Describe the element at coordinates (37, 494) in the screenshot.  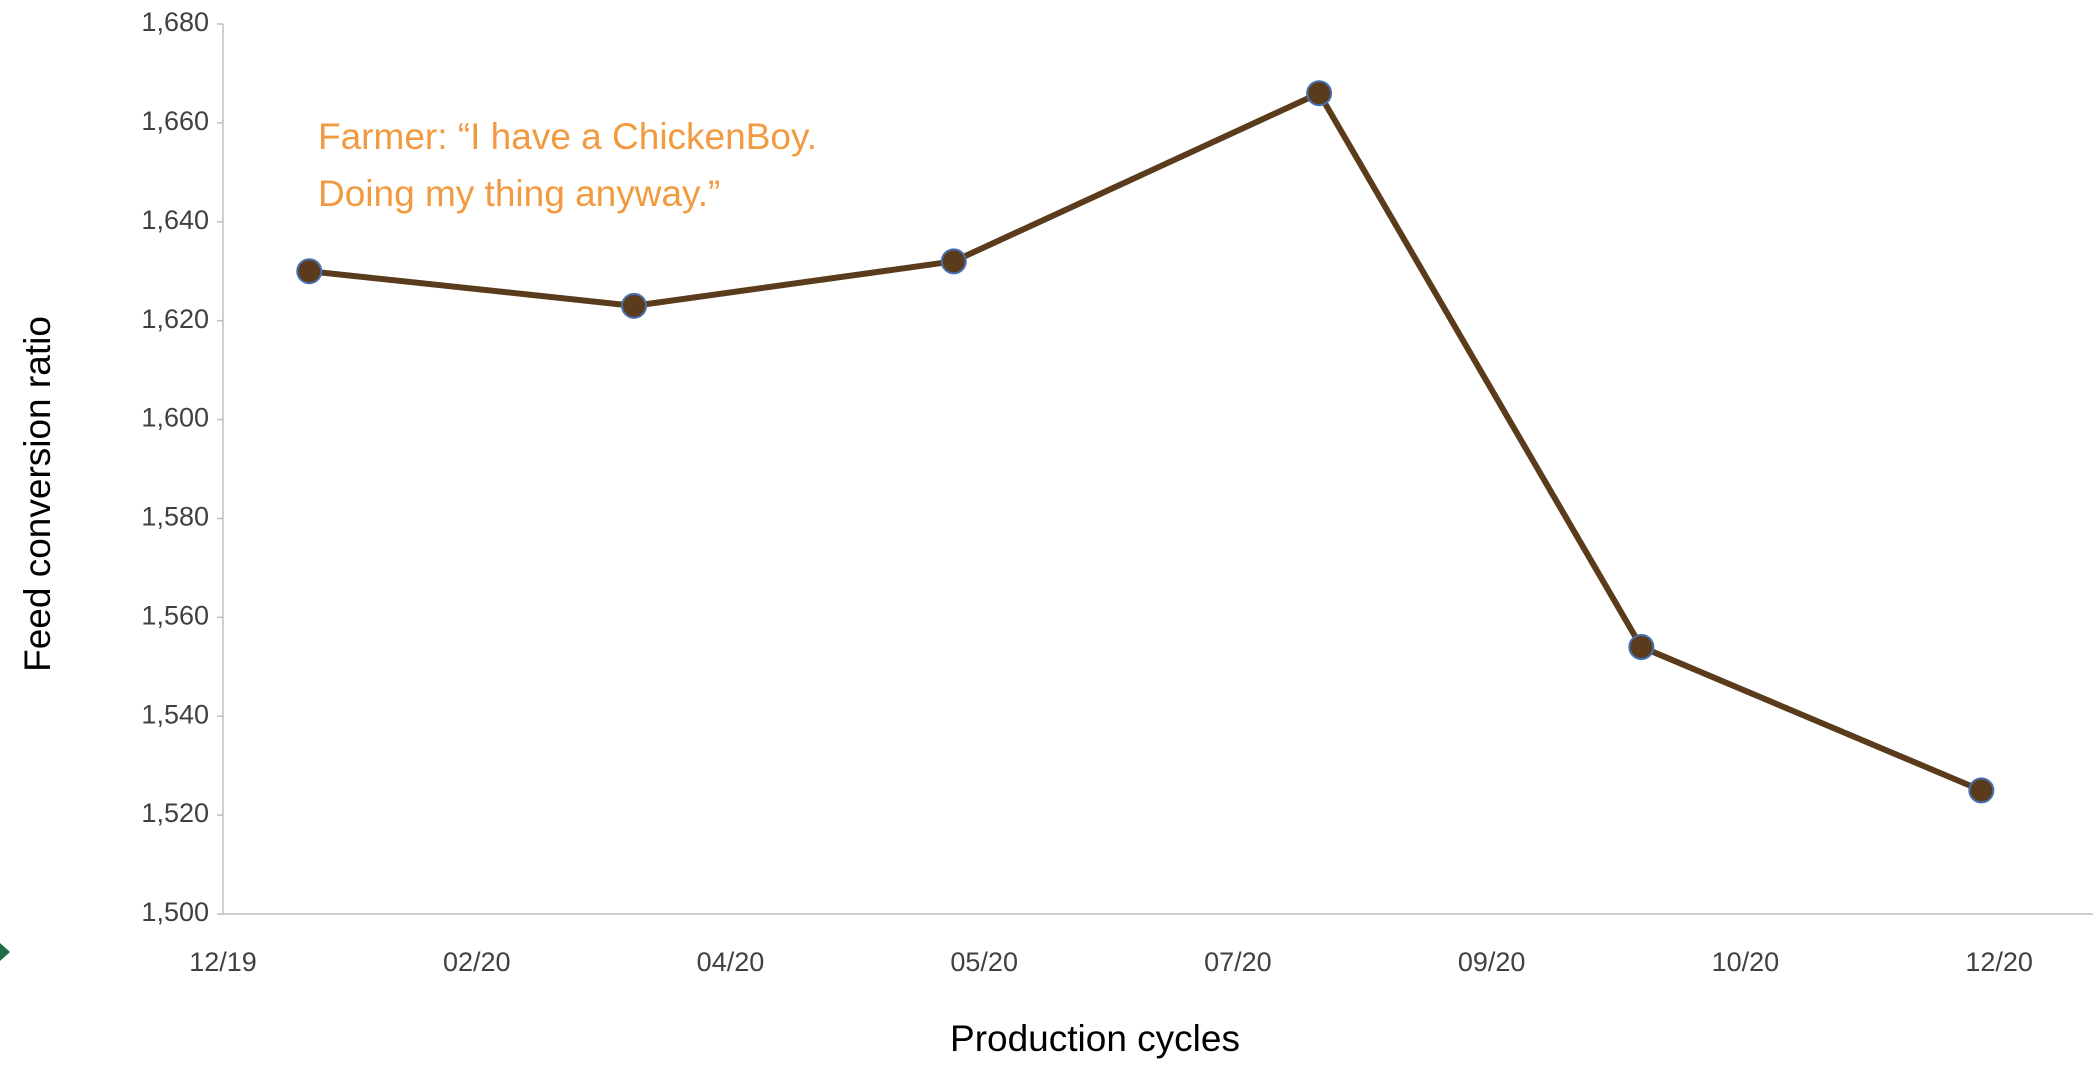
I see `y-axis-title: Feed conversion ratio` at that location.